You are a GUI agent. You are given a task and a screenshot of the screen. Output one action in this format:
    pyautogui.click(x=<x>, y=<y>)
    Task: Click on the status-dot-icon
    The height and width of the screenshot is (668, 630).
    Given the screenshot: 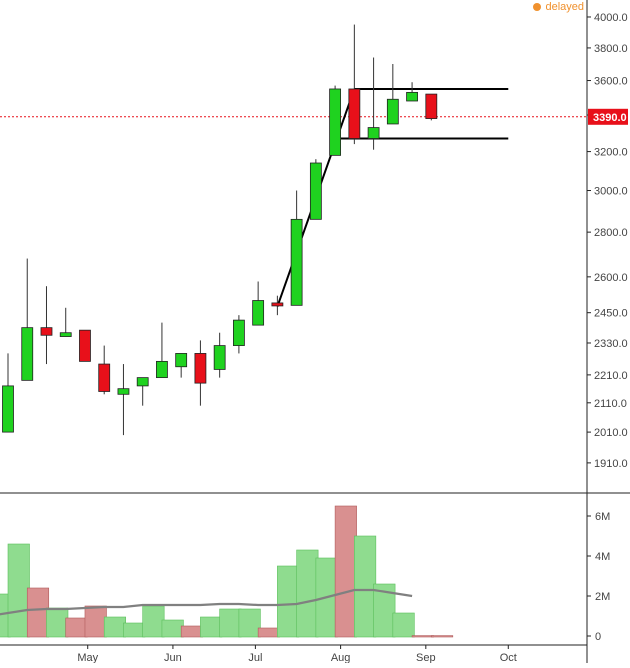 What is the action you would take?
    pyautogui.click(x=537, y=7)
    